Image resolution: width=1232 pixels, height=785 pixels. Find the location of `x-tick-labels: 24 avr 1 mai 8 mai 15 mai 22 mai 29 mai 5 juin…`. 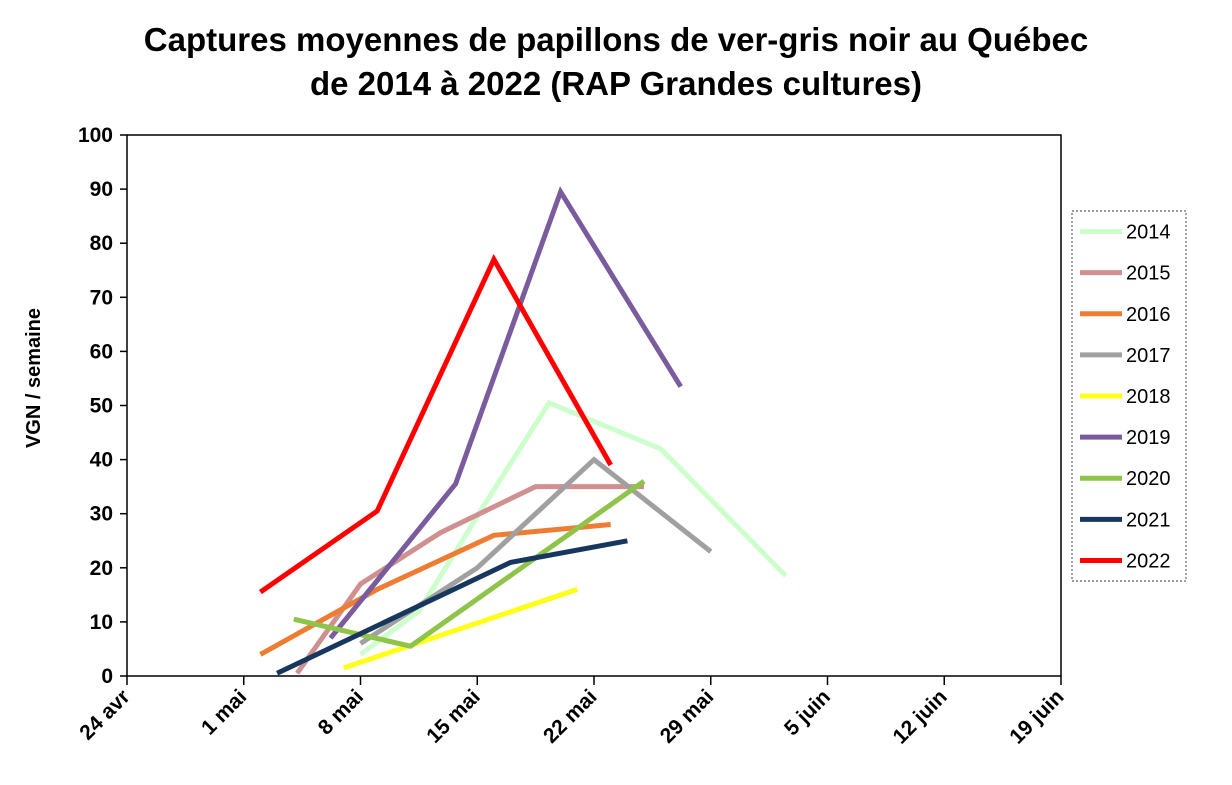

x-tick-labels: 24 avr 1 mai 8 mai 15 mai 22 mai 29 mai 5 juin… is located at coordinates (571, 716).